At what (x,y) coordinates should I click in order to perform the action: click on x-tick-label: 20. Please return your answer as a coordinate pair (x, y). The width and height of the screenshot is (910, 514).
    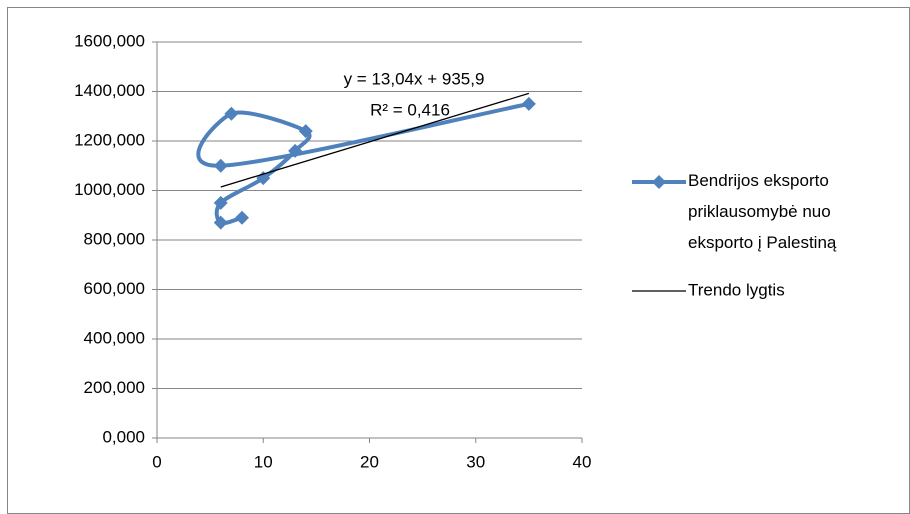
    Looking at the image, I should click on (369, 461).